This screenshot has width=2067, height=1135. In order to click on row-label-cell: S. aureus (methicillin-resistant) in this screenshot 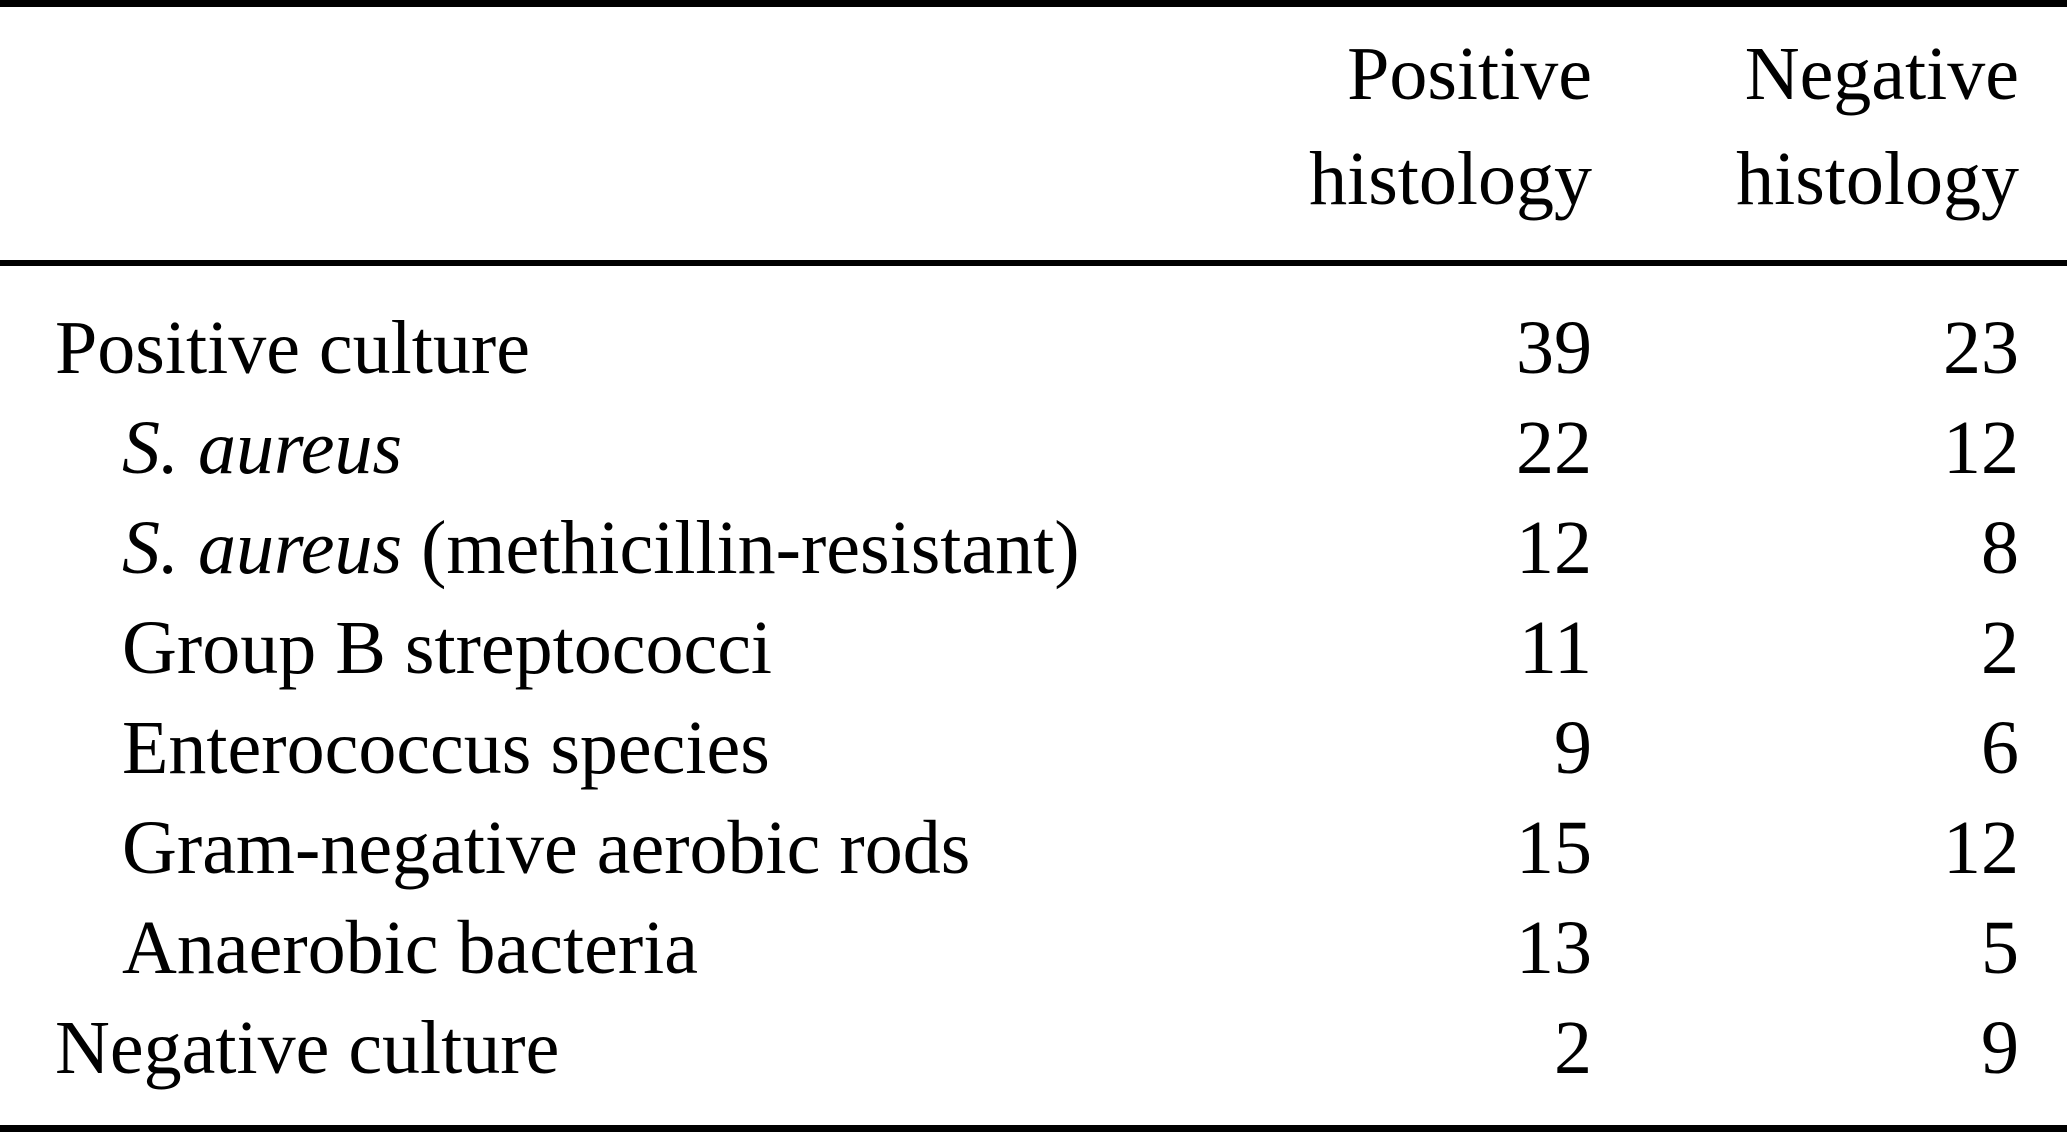, I will do `click(570, 548)`.